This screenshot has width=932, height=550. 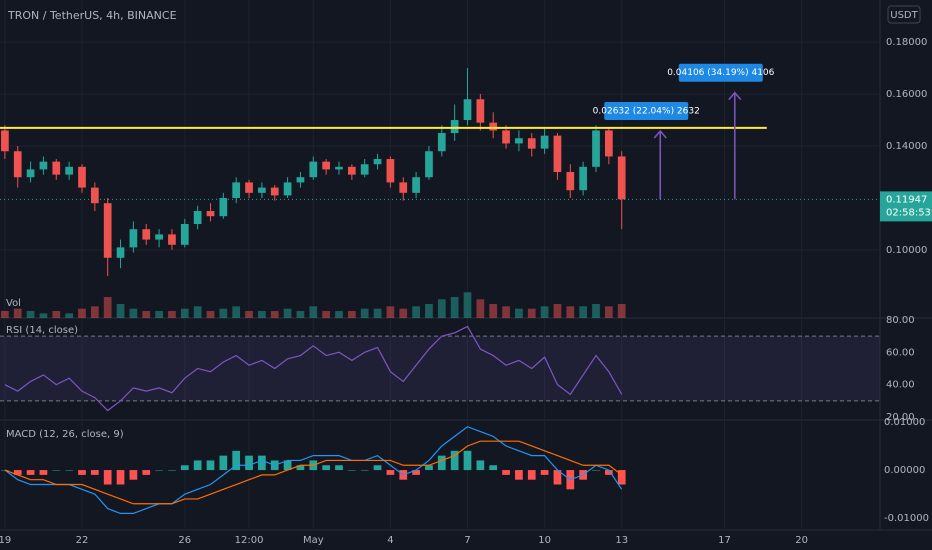 What do you see at coordinates (906, 518) in the screenshot?
I see `macd-tick-label: -0.01000` at bounding box center [906, 518].